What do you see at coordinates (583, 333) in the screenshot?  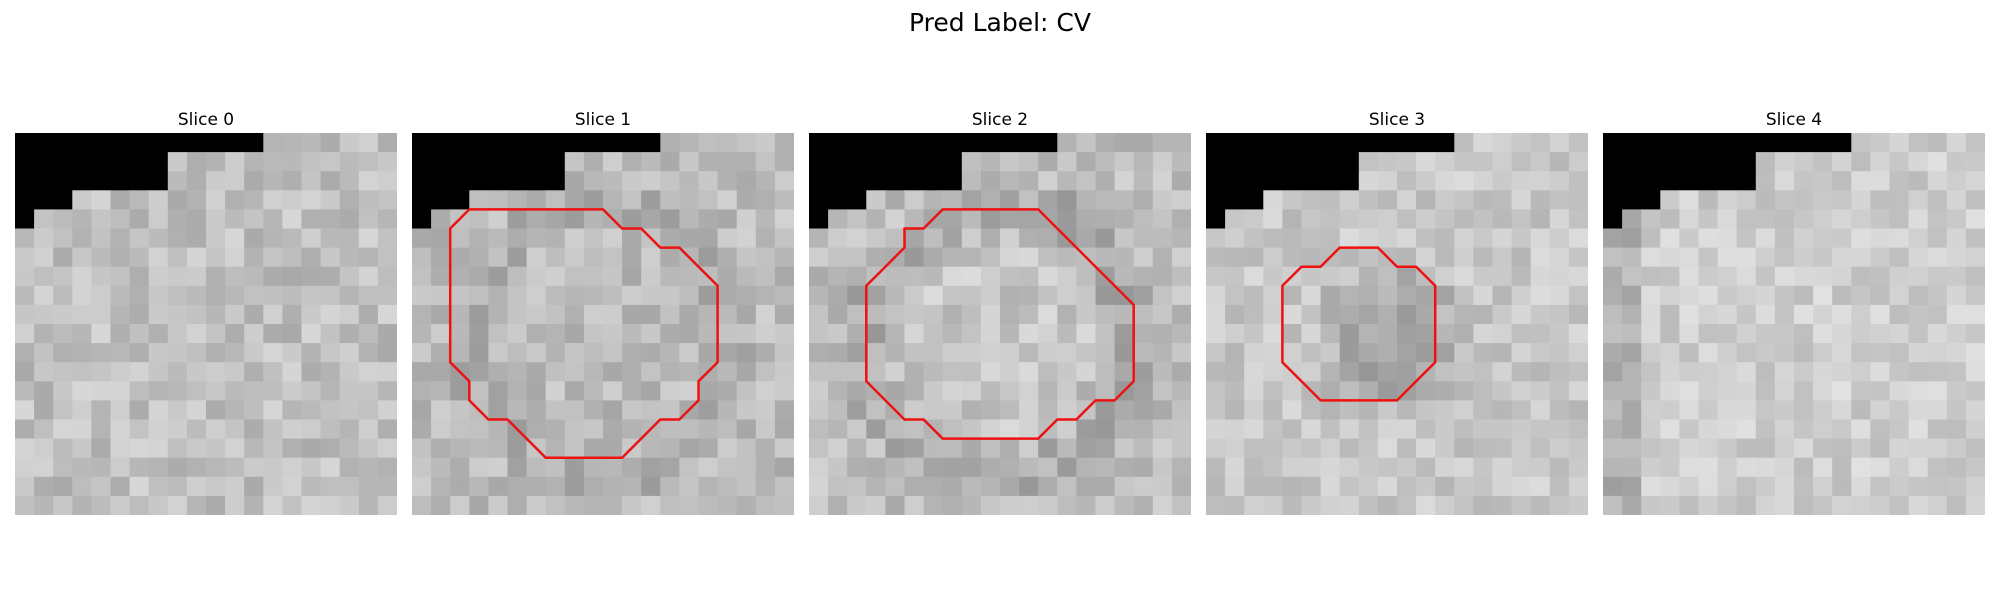 I see `segmentation-contour` at bounding box center [583, 333].